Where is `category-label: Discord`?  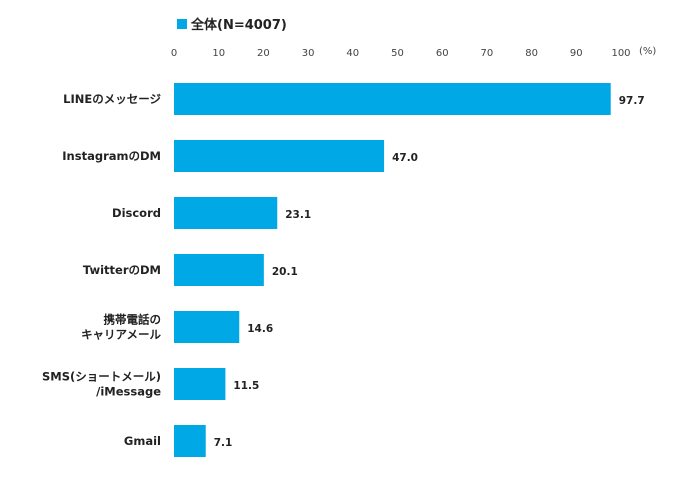
category-label: Discord is located at coordinates (136, 213).